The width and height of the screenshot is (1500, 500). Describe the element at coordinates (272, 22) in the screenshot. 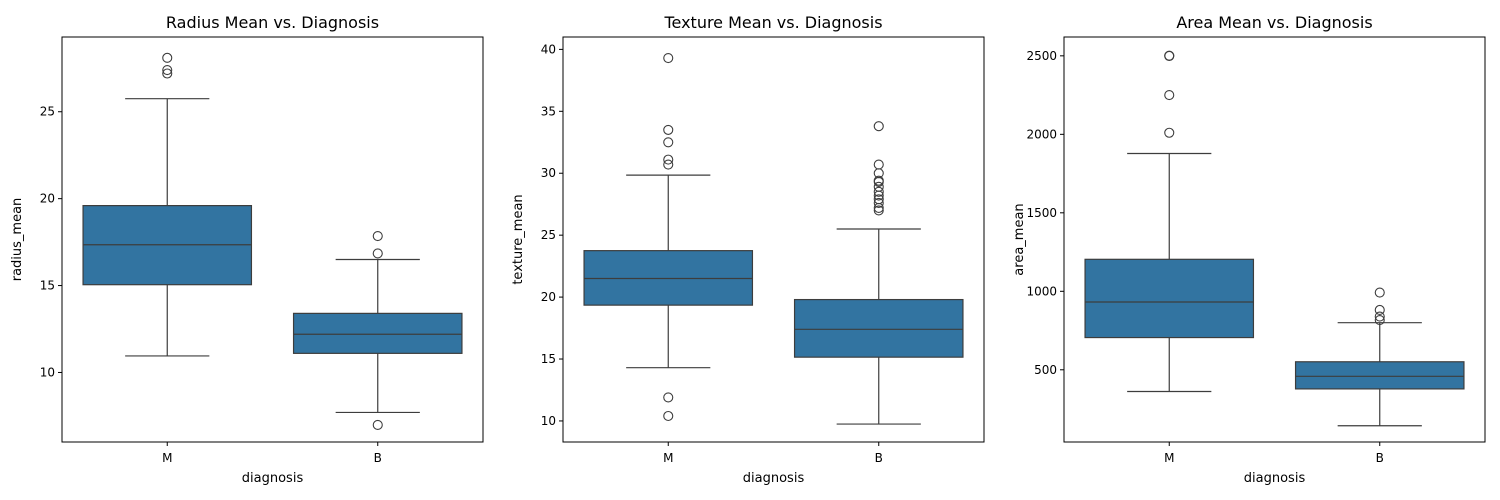

I see `chart-title: Radius Mean vs. Diagnosis` at that location.